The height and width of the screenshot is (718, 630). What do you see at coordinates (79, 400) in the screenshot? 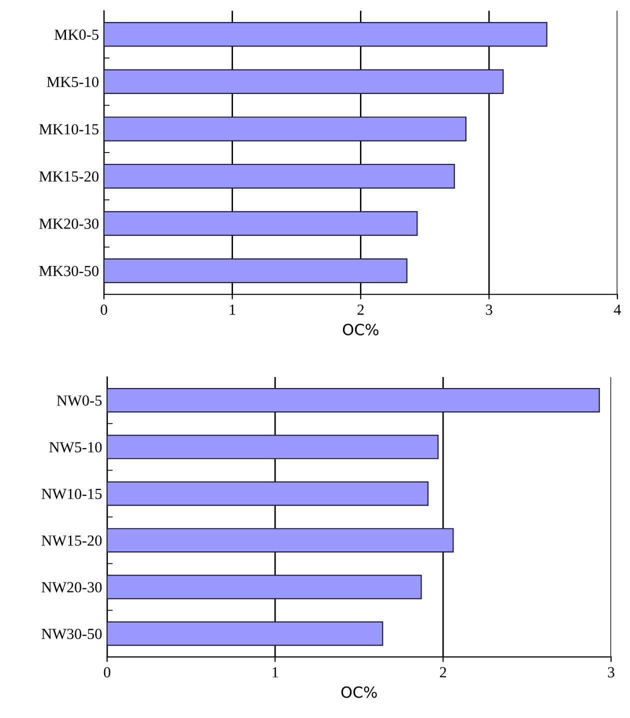
I see `y-tick-label: NW0-5` at bounding box center [79, 400].